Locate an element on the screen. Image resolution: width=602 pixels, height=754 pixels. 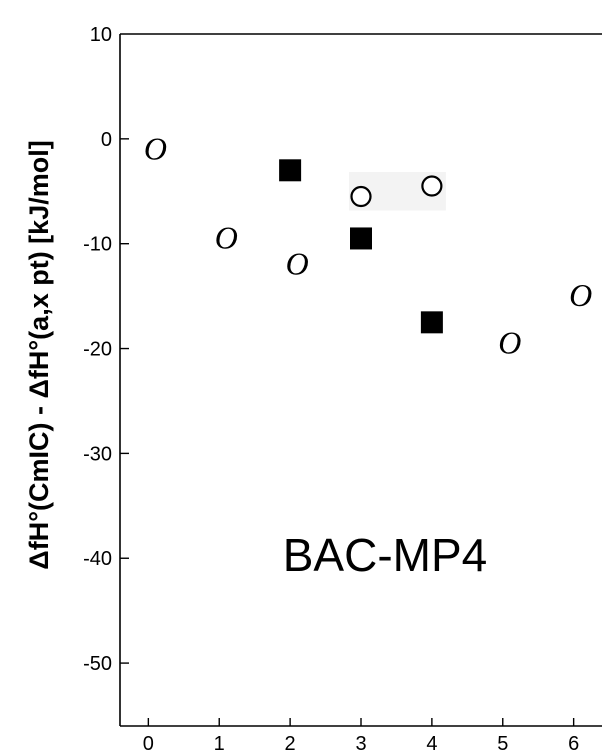
y-tick-label: -30 is located at coordinates (97, 454).